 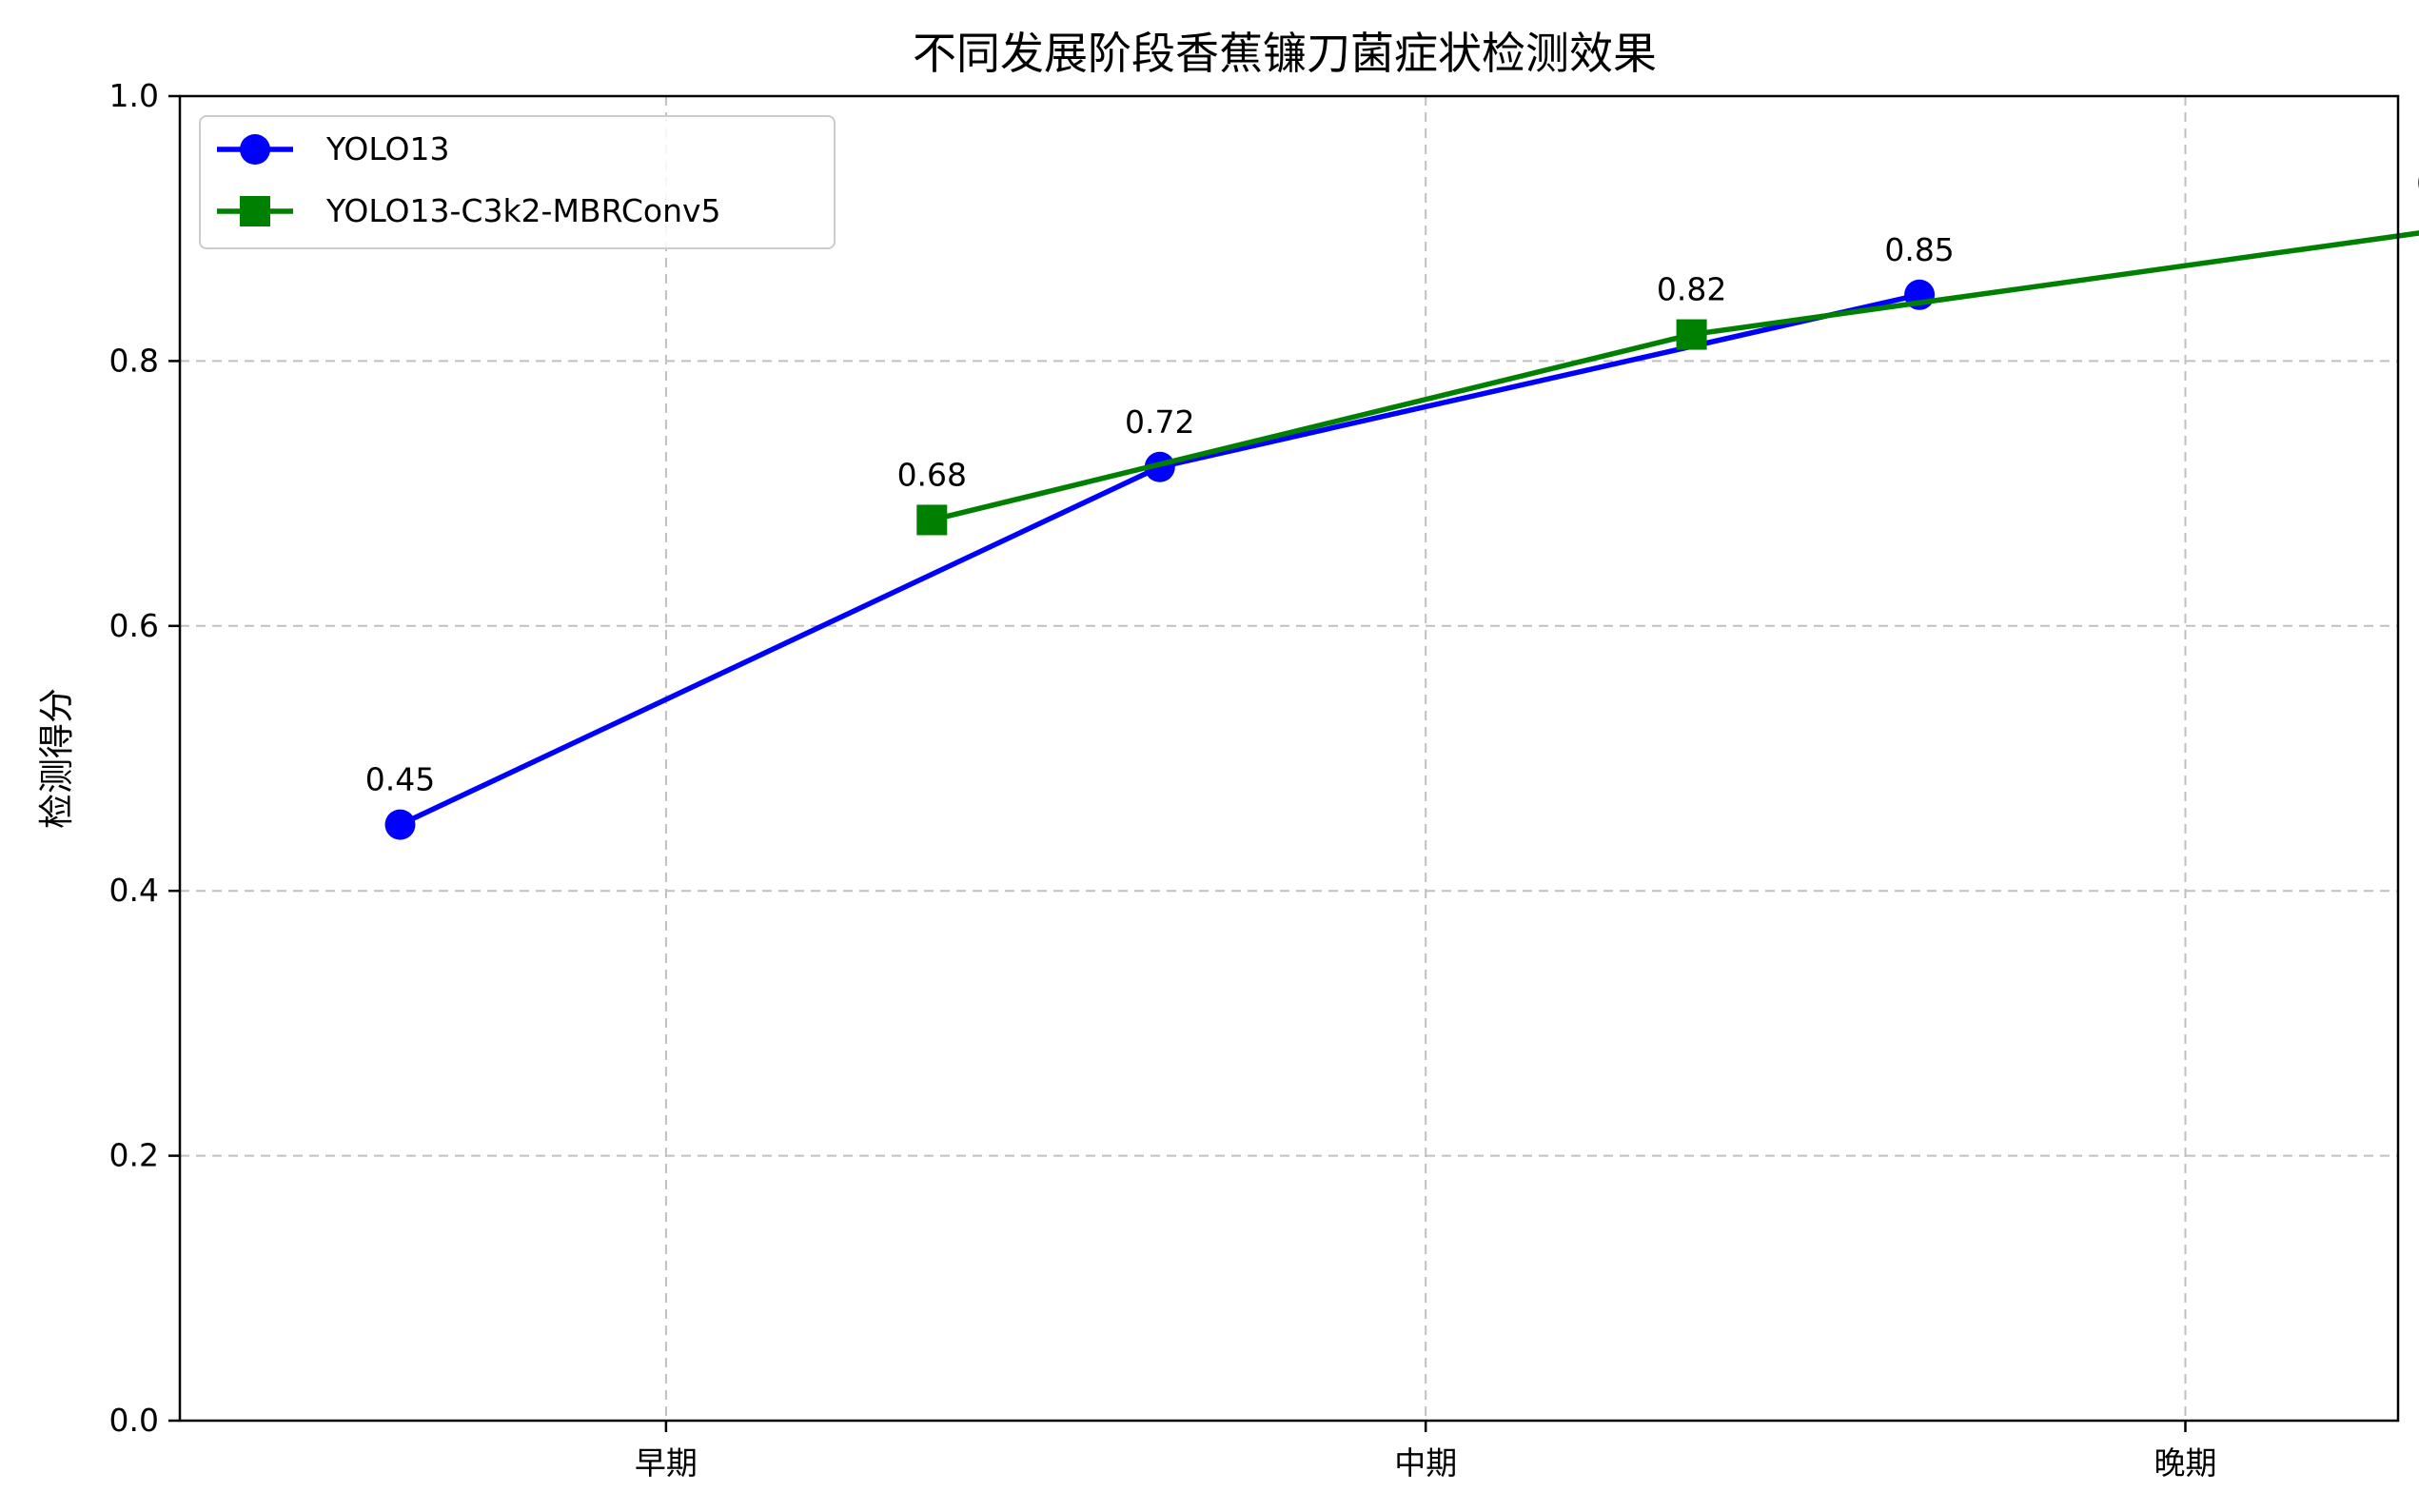 I want to click on data-label: 0.68, so click(x=932, y=474).